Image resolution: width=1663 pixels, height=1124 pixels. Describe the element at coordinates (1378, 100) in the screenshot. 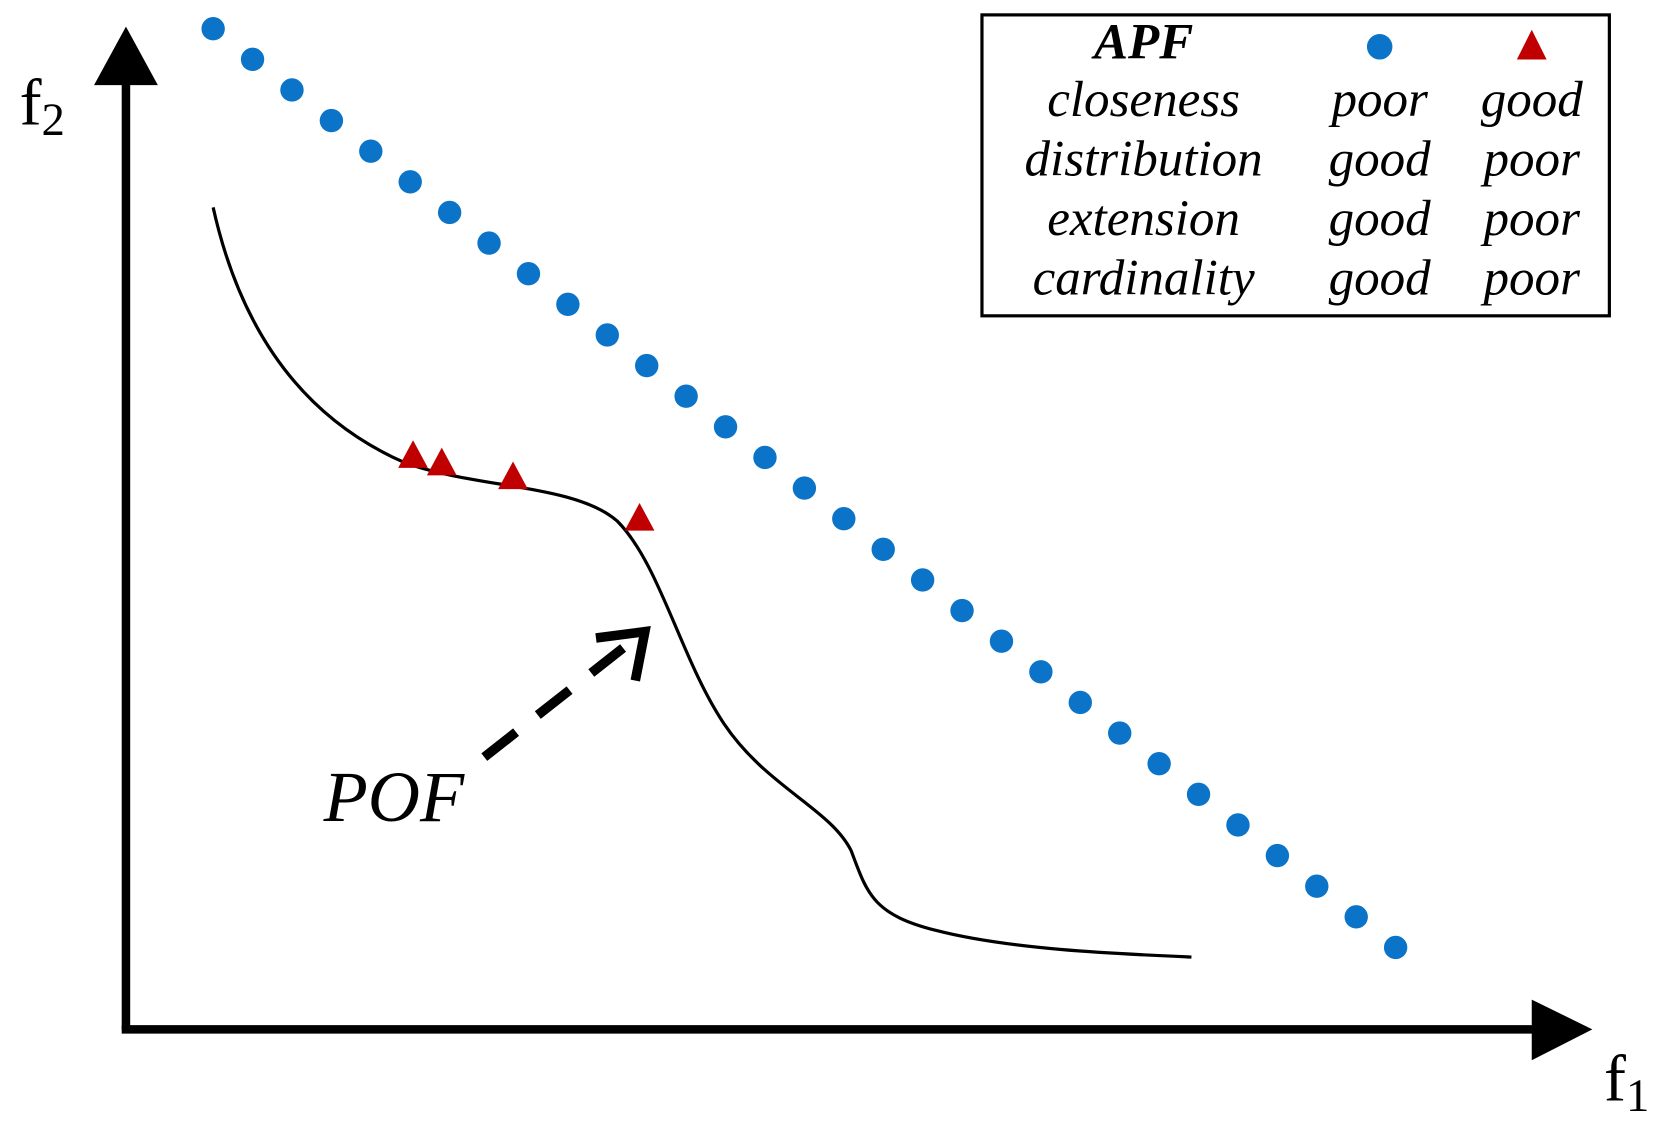

I see `legend-poor-points-rating: poor` at that location.